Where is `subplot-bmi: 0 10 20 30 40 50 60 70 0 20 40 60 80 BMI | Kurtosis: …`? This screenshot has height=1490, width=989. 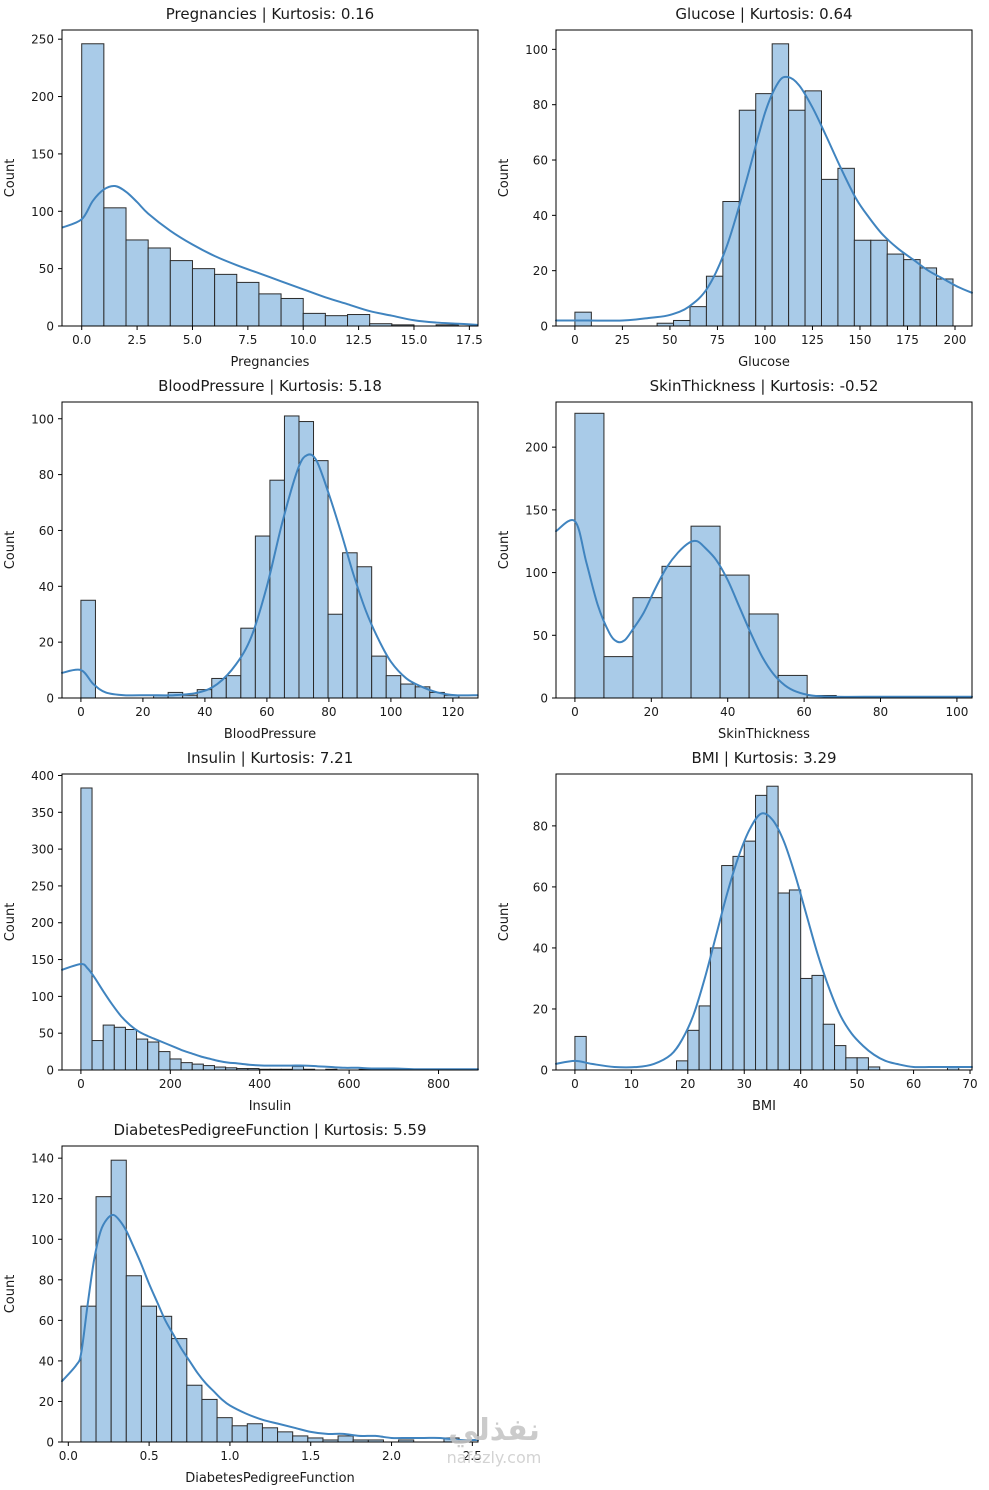
subplot-bmi: 0 10 20 30 40 50 60 70 0 20 40 60 80 BMI | Kurtosis: … is located at coordinates (741, 930).